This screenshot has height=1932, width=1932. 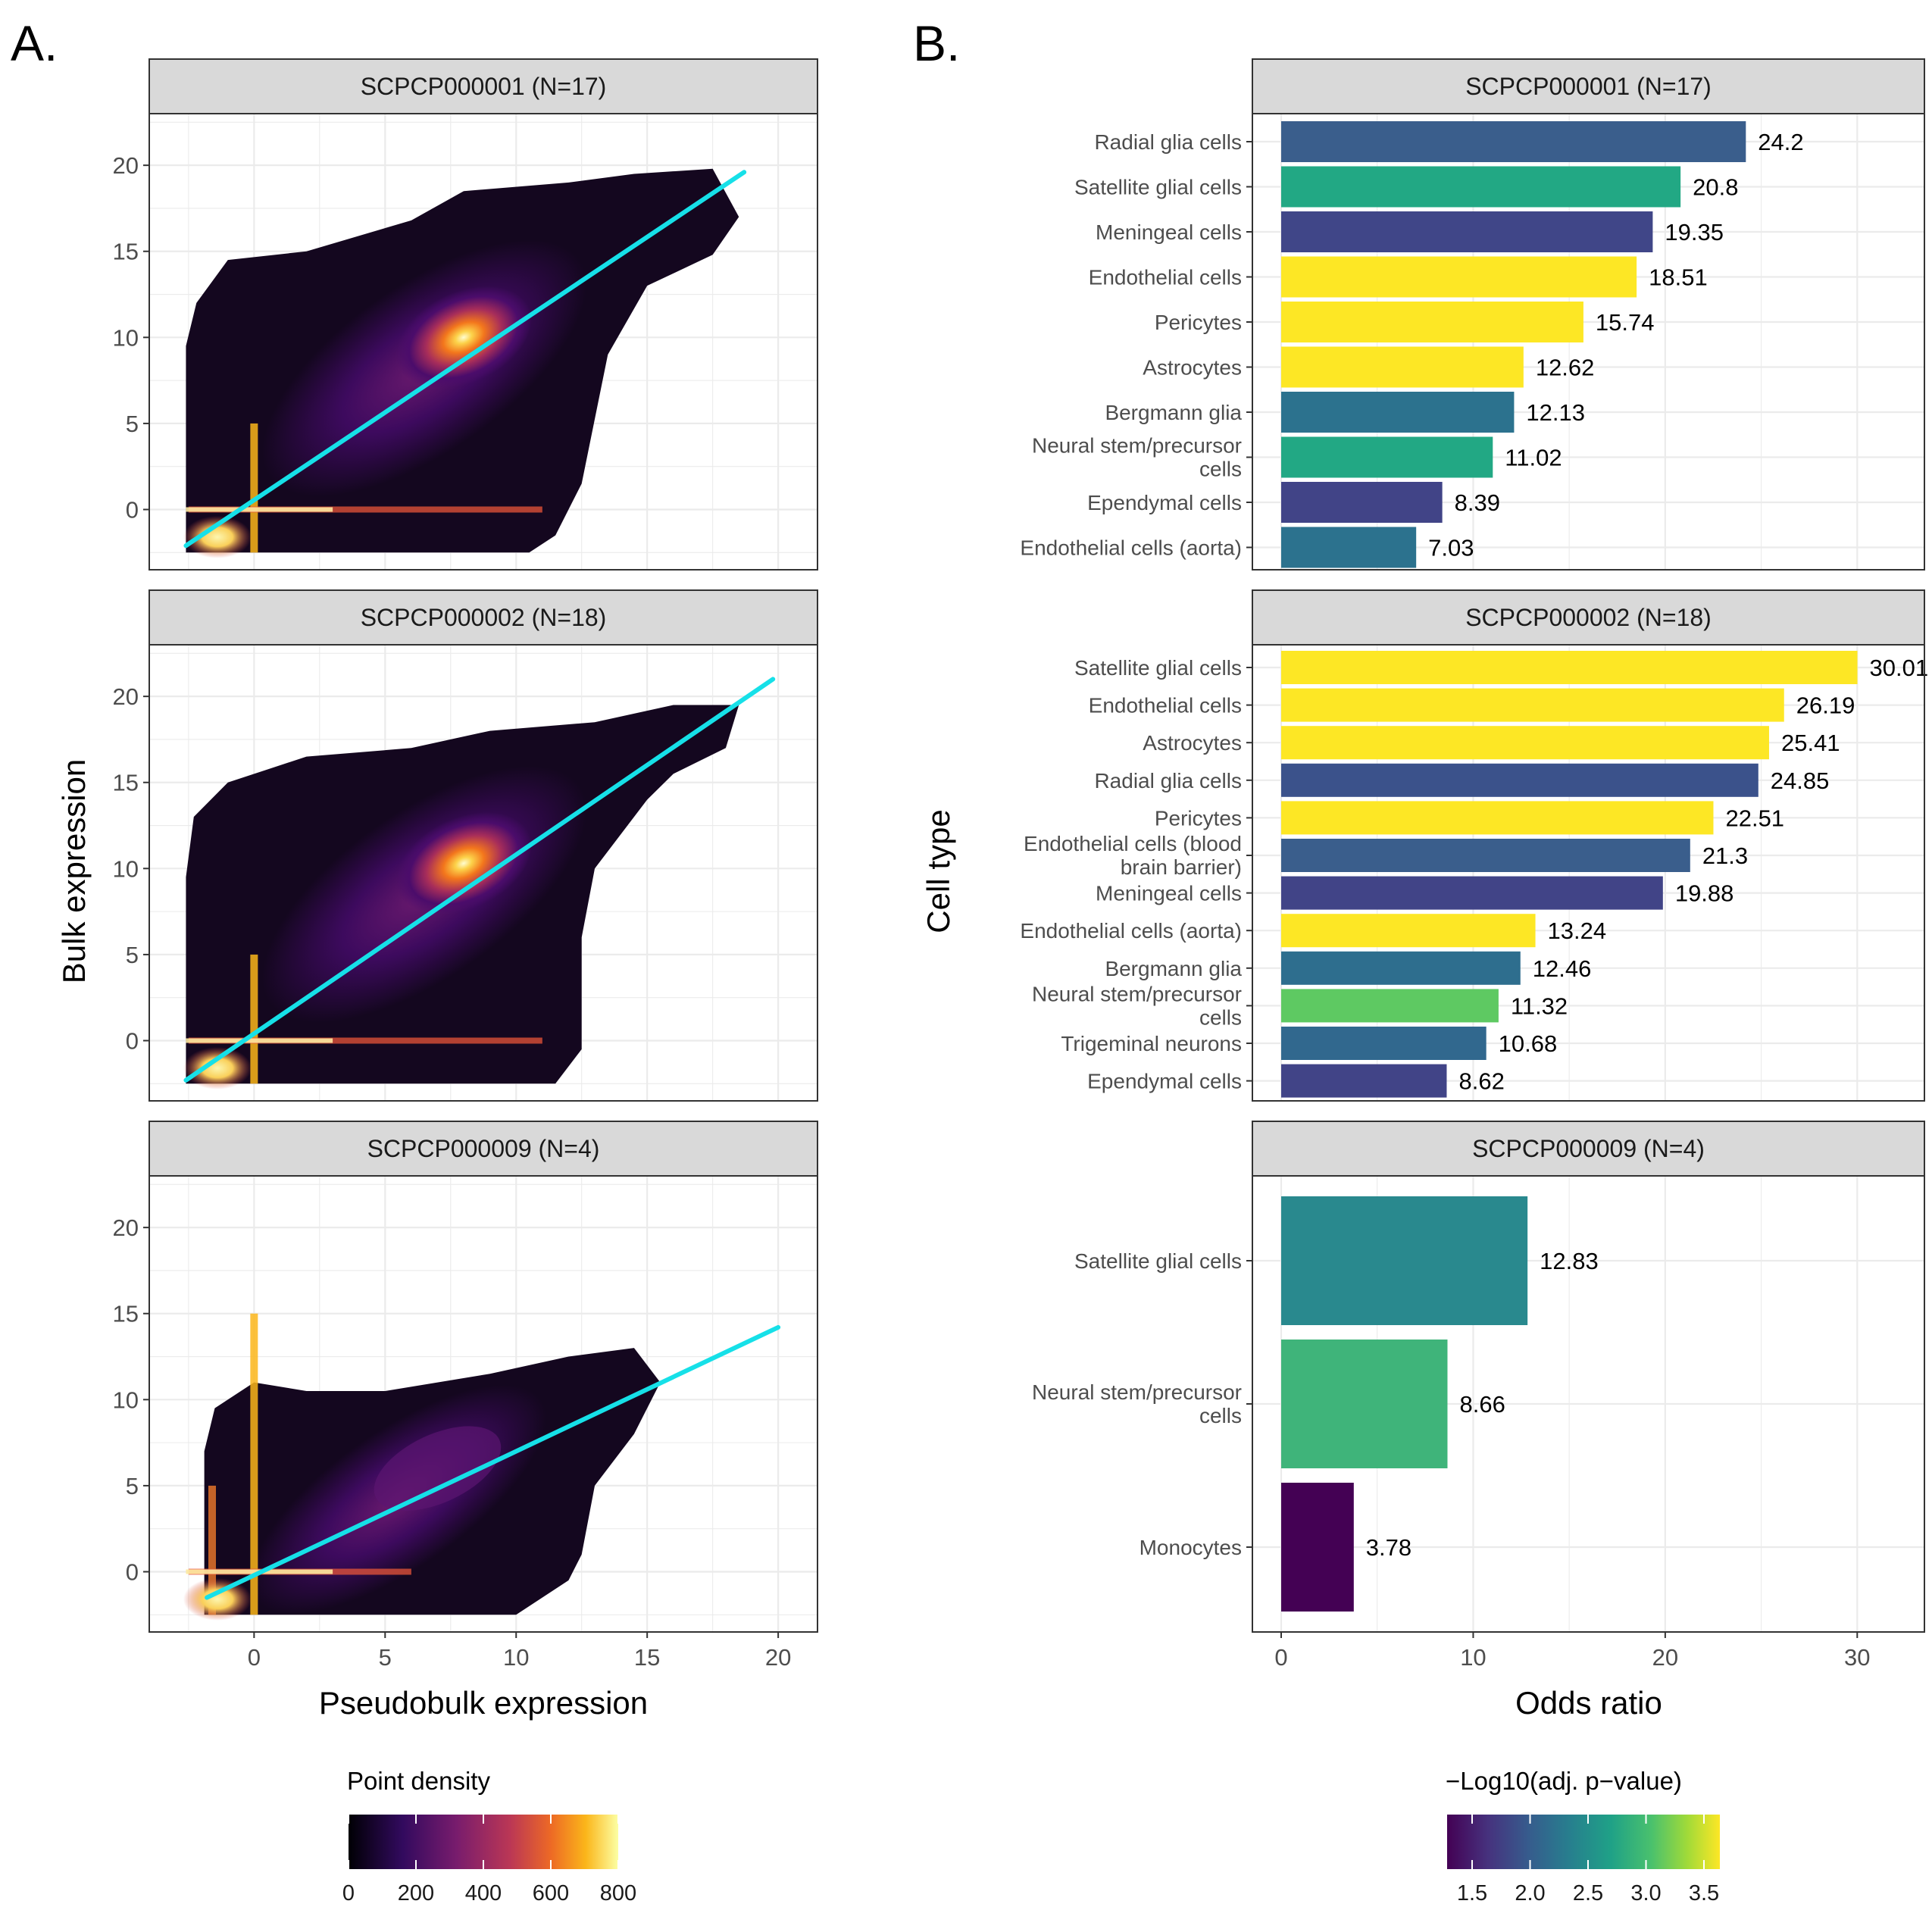 What do you see at coordinates (1704, 893) in the screenshot?
I see `bar-value-label: 19.88` at bounding box center [1704, 893].